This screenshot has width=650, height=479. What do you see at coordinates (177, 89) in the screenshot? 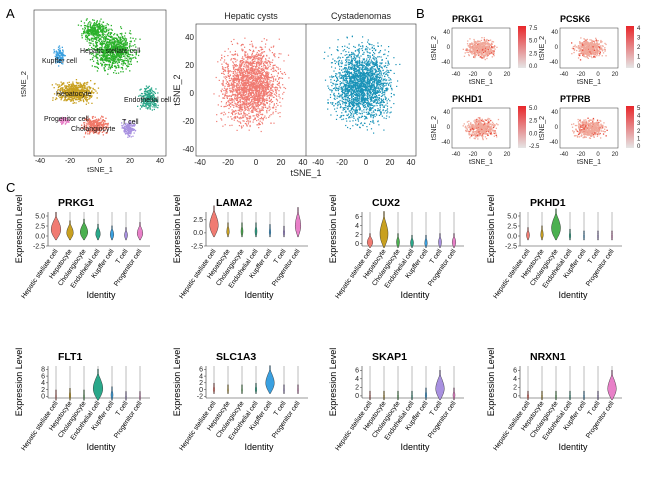
I see `tsne-split-ylabel: tSNE_2` at bounding box center [177, 89].